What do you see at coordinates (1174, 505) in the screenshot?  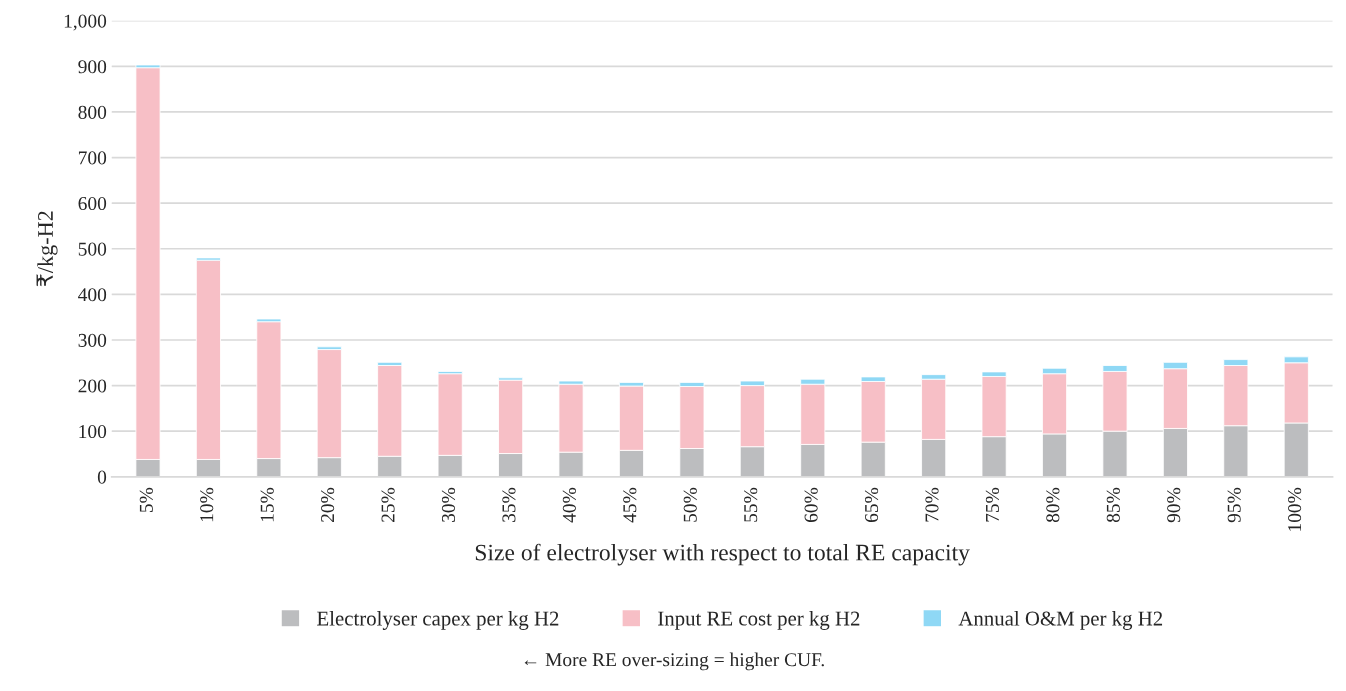 I see `x-tick-label: 90%` at bounding box center [1174, 505].